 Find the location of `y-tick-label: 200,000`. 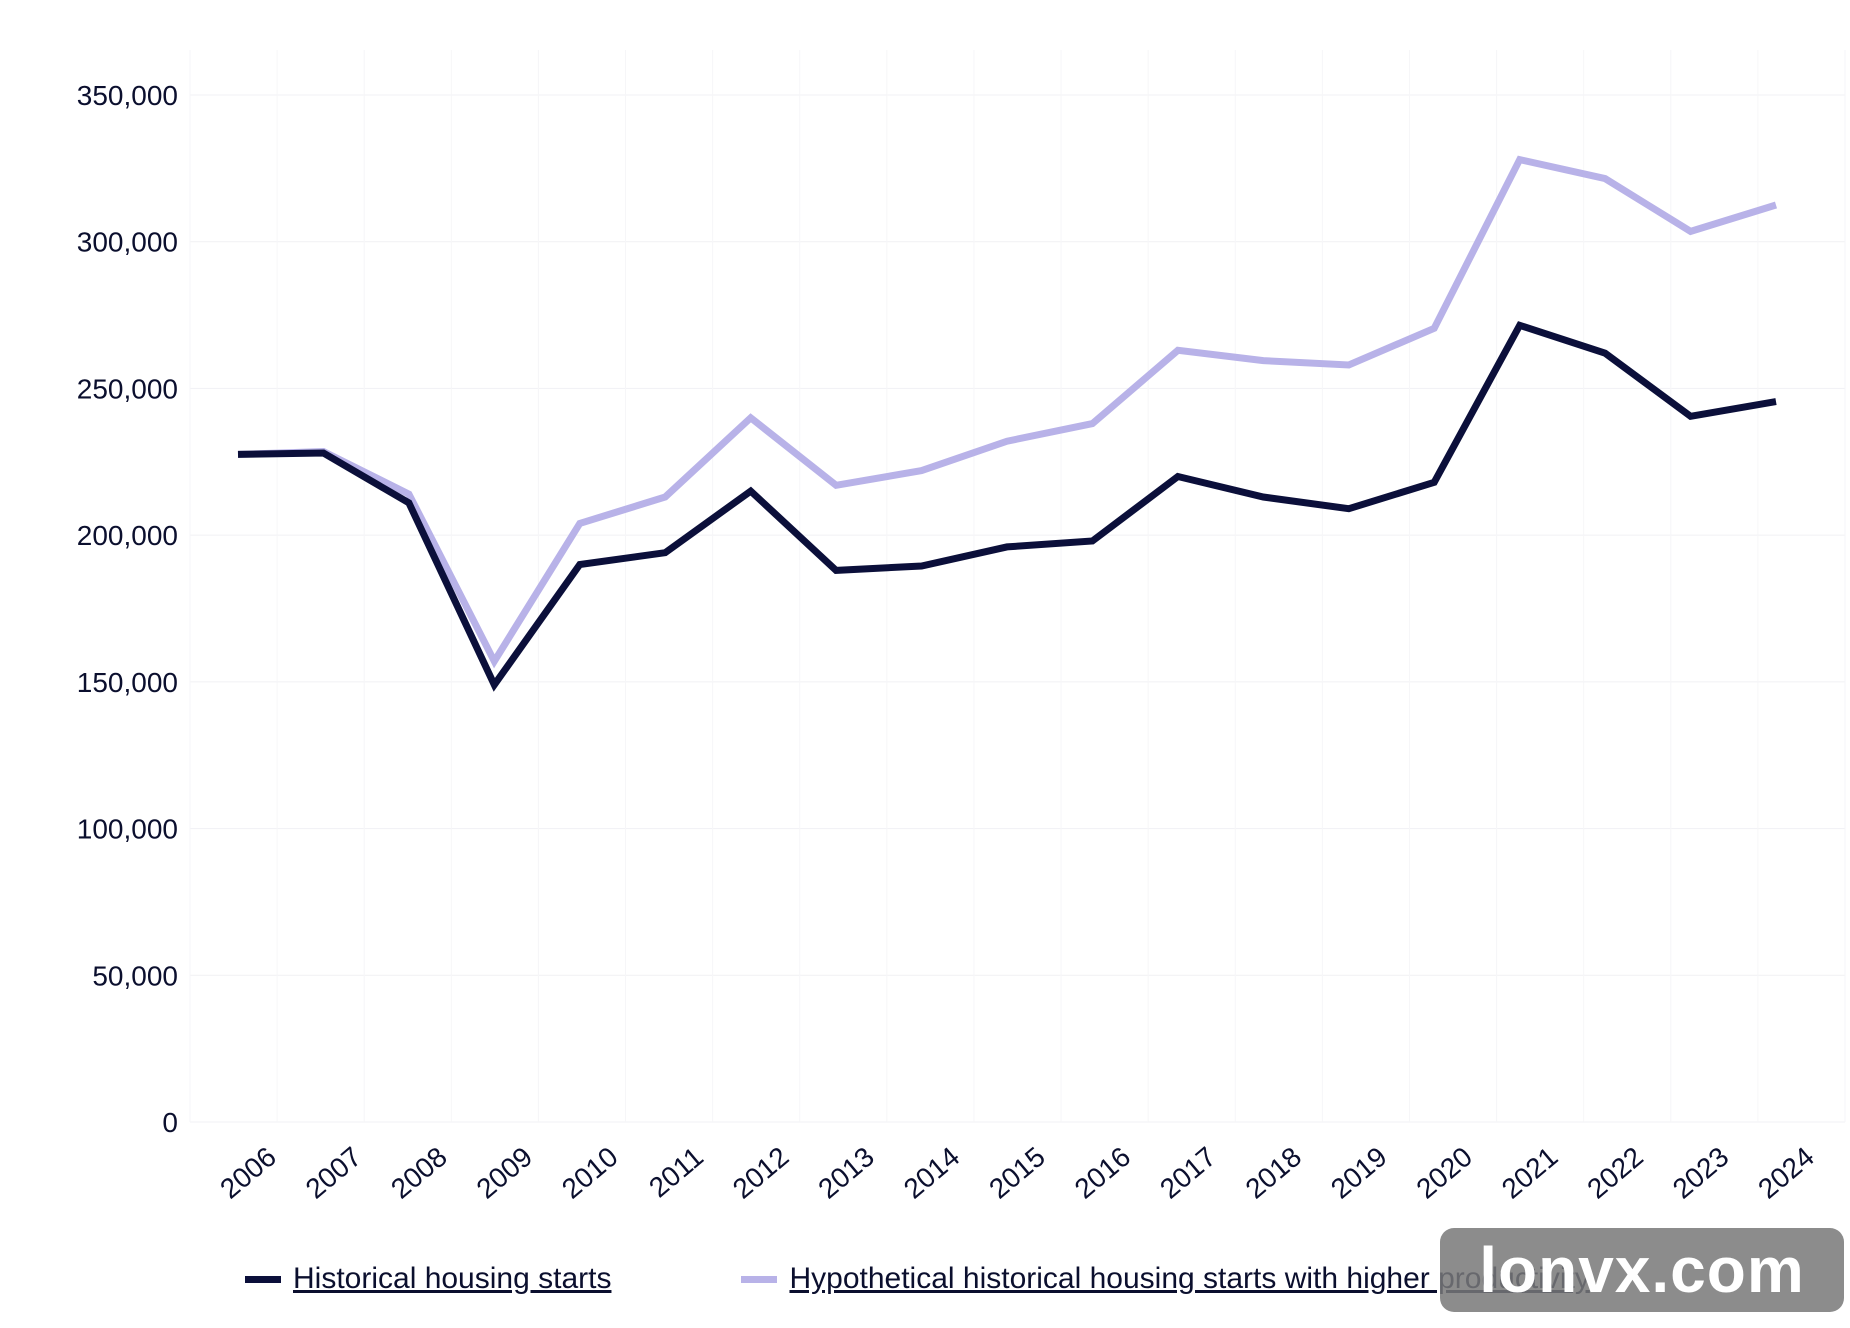

y-tick-label: 200,000 is located at coordinates (127, 535).